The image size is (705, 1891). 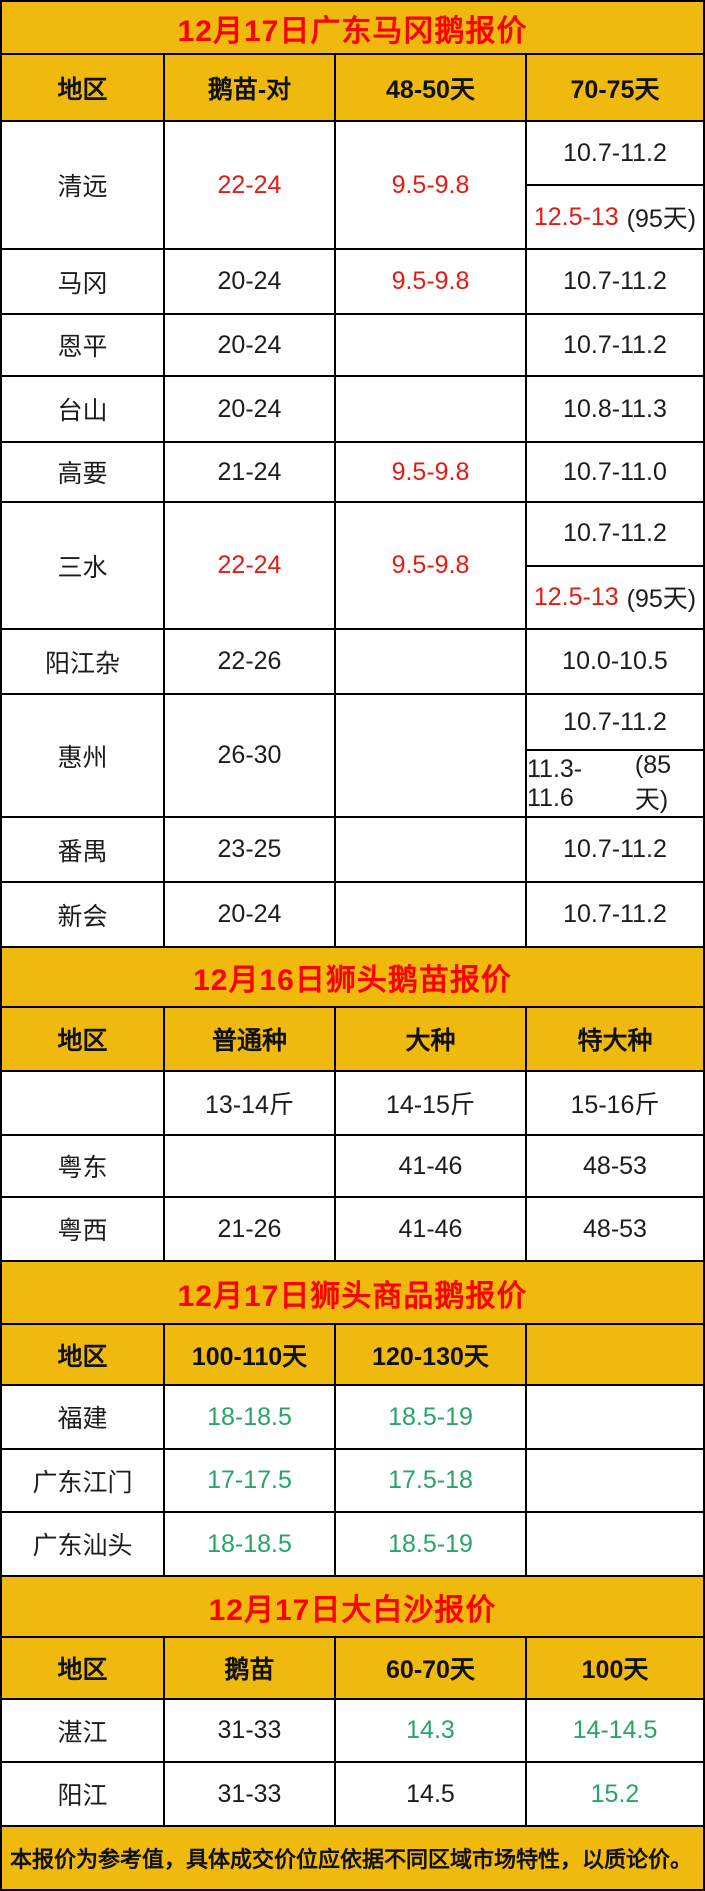 I want to click on region-cell: 广东江门, so click(x=83, y=1480).